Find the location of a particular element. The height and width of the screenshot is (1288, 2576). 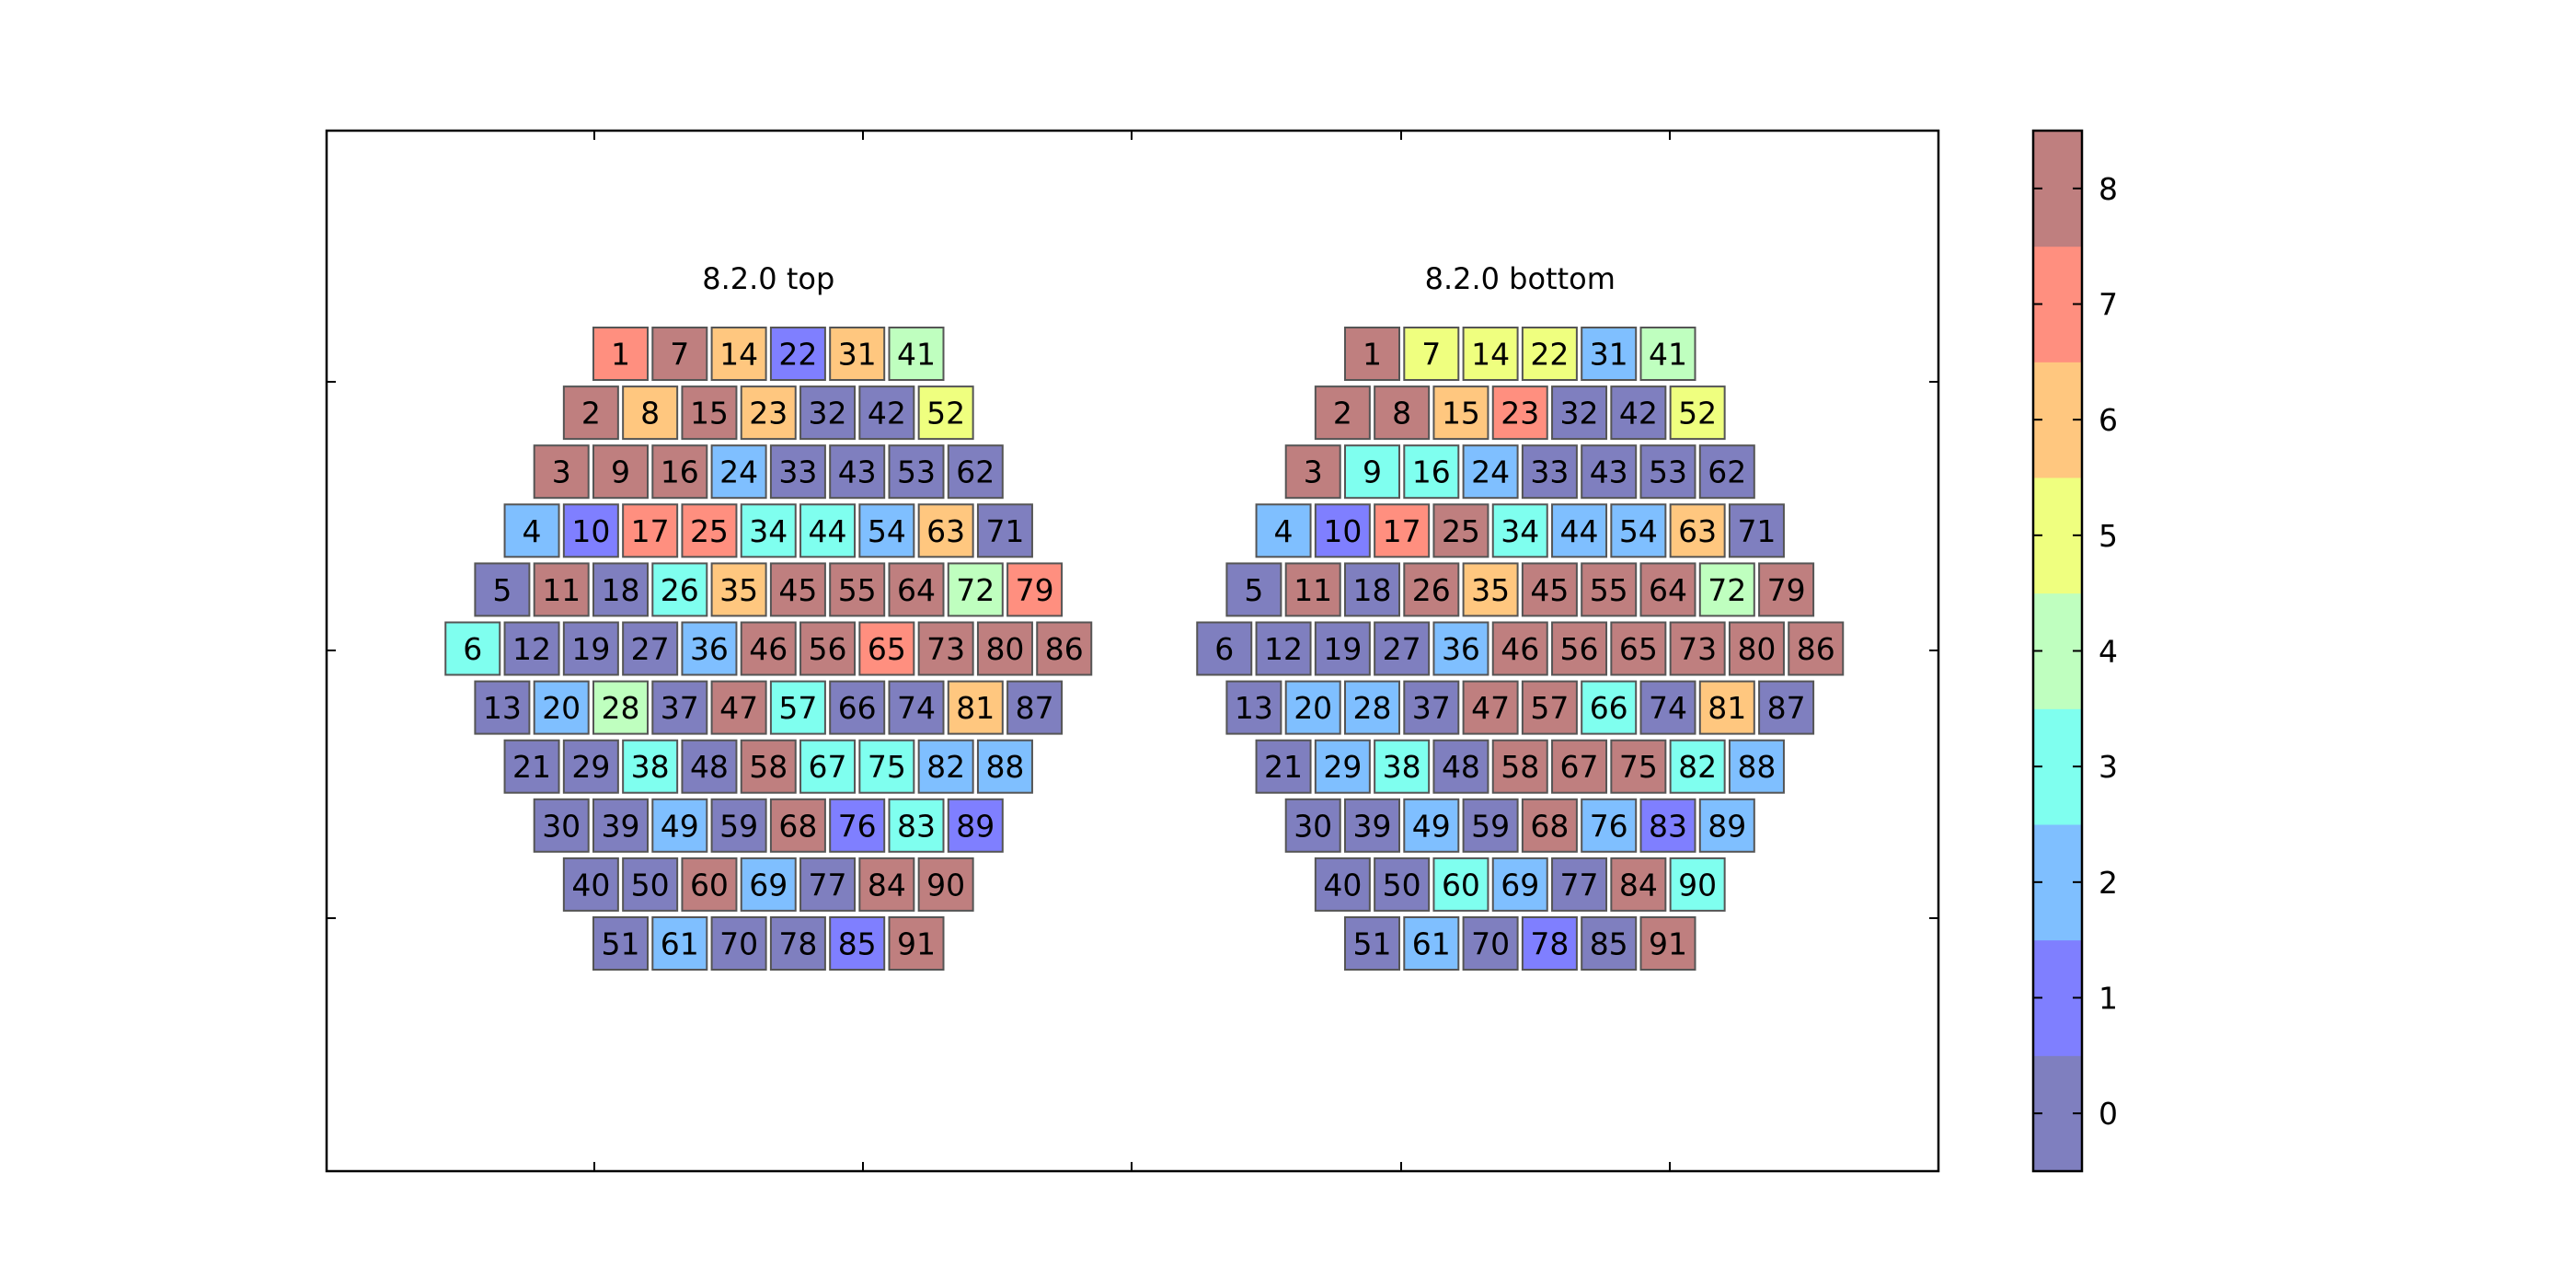

heatmap-cell: 16 is located at coordinates (1431, 472).